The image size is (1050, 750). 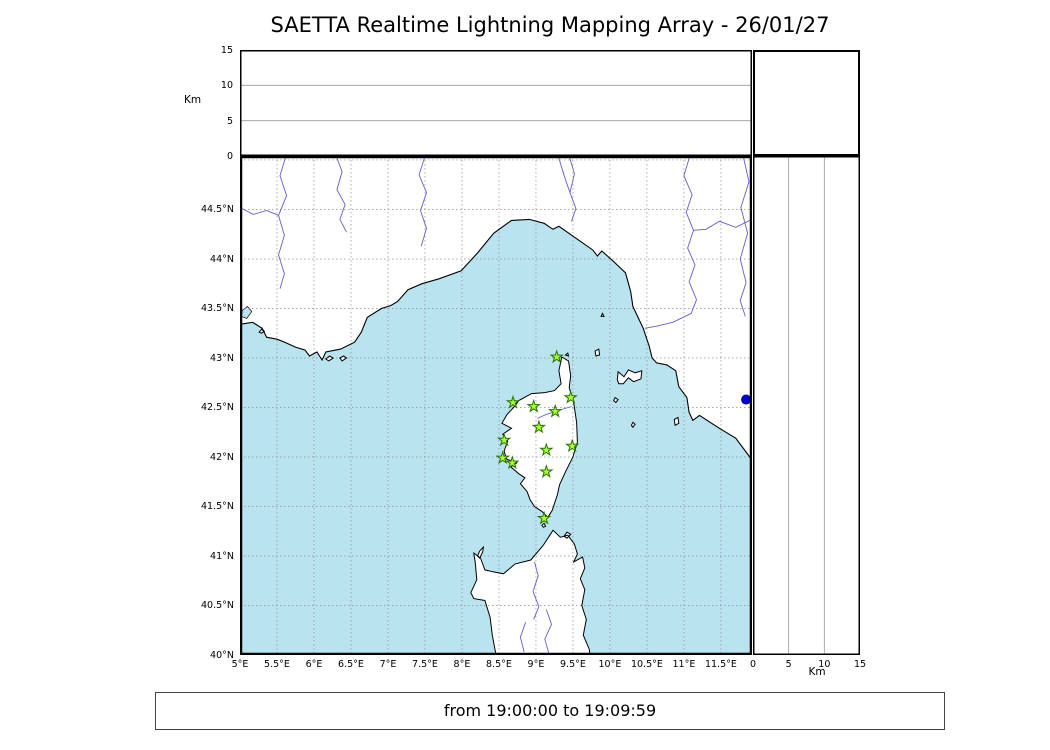 I want to click on island-elba, so click(x=629, y=376).